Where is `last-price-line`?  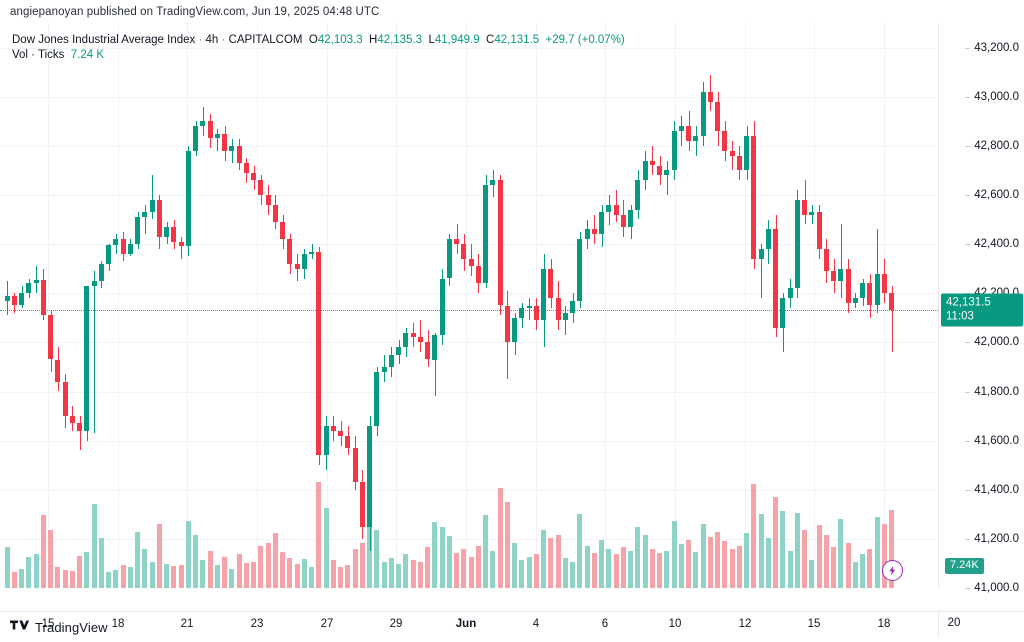 last-price-line is located at coordinates (469, 310).